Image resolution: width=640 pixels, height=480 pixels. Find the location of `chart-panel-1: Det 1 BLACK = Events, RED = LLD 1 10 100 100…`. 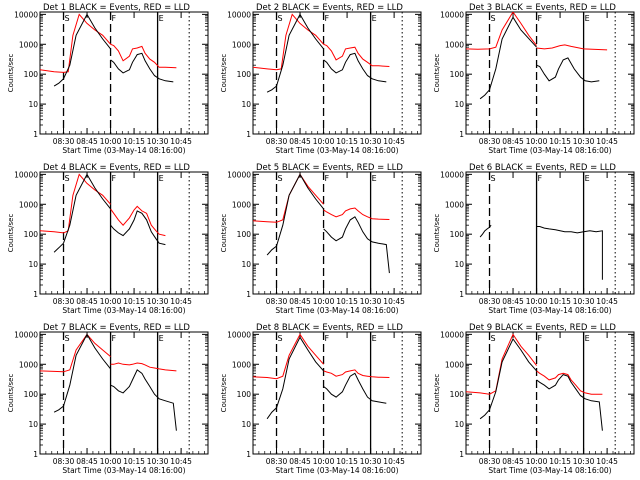

chart-panel-1: Det 1 BLACK = Events, RED = LLD 1 10 100 100… is located at coordinates (108, 79).